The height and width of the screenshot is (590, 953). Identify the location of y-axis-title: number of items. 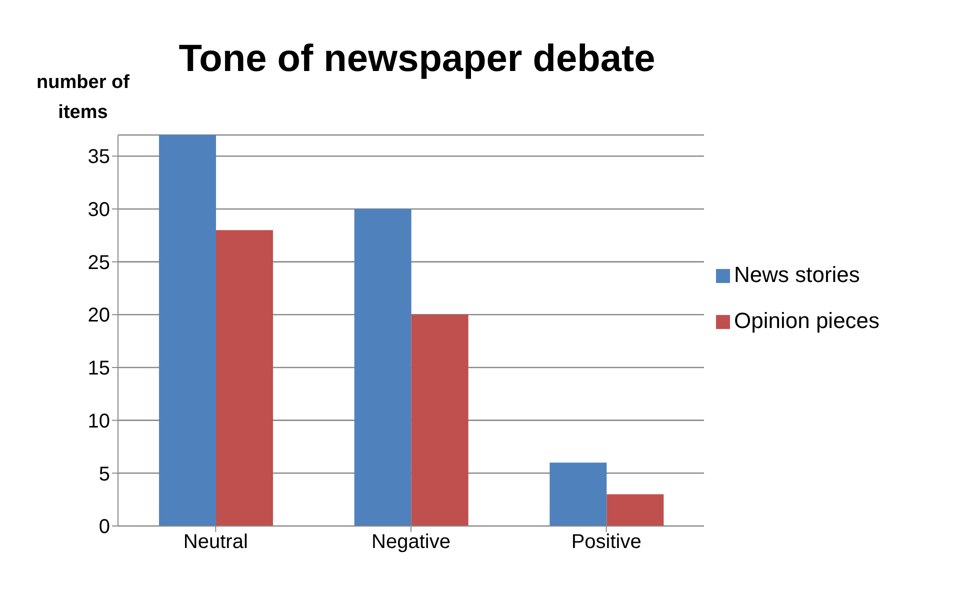
(83, 98).